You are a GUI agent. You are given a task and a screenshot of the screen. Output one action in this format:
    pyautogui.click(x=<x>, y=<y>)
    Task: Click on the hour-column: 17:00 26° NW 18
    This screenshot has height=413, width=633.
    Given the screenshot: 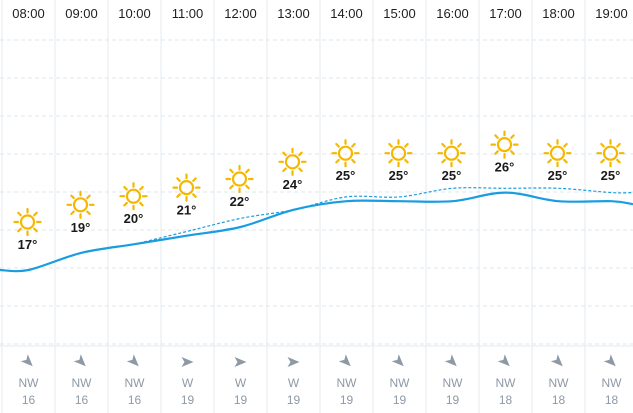 What is the action you would take?
    pyautogui.click(x=505, y=206)
    